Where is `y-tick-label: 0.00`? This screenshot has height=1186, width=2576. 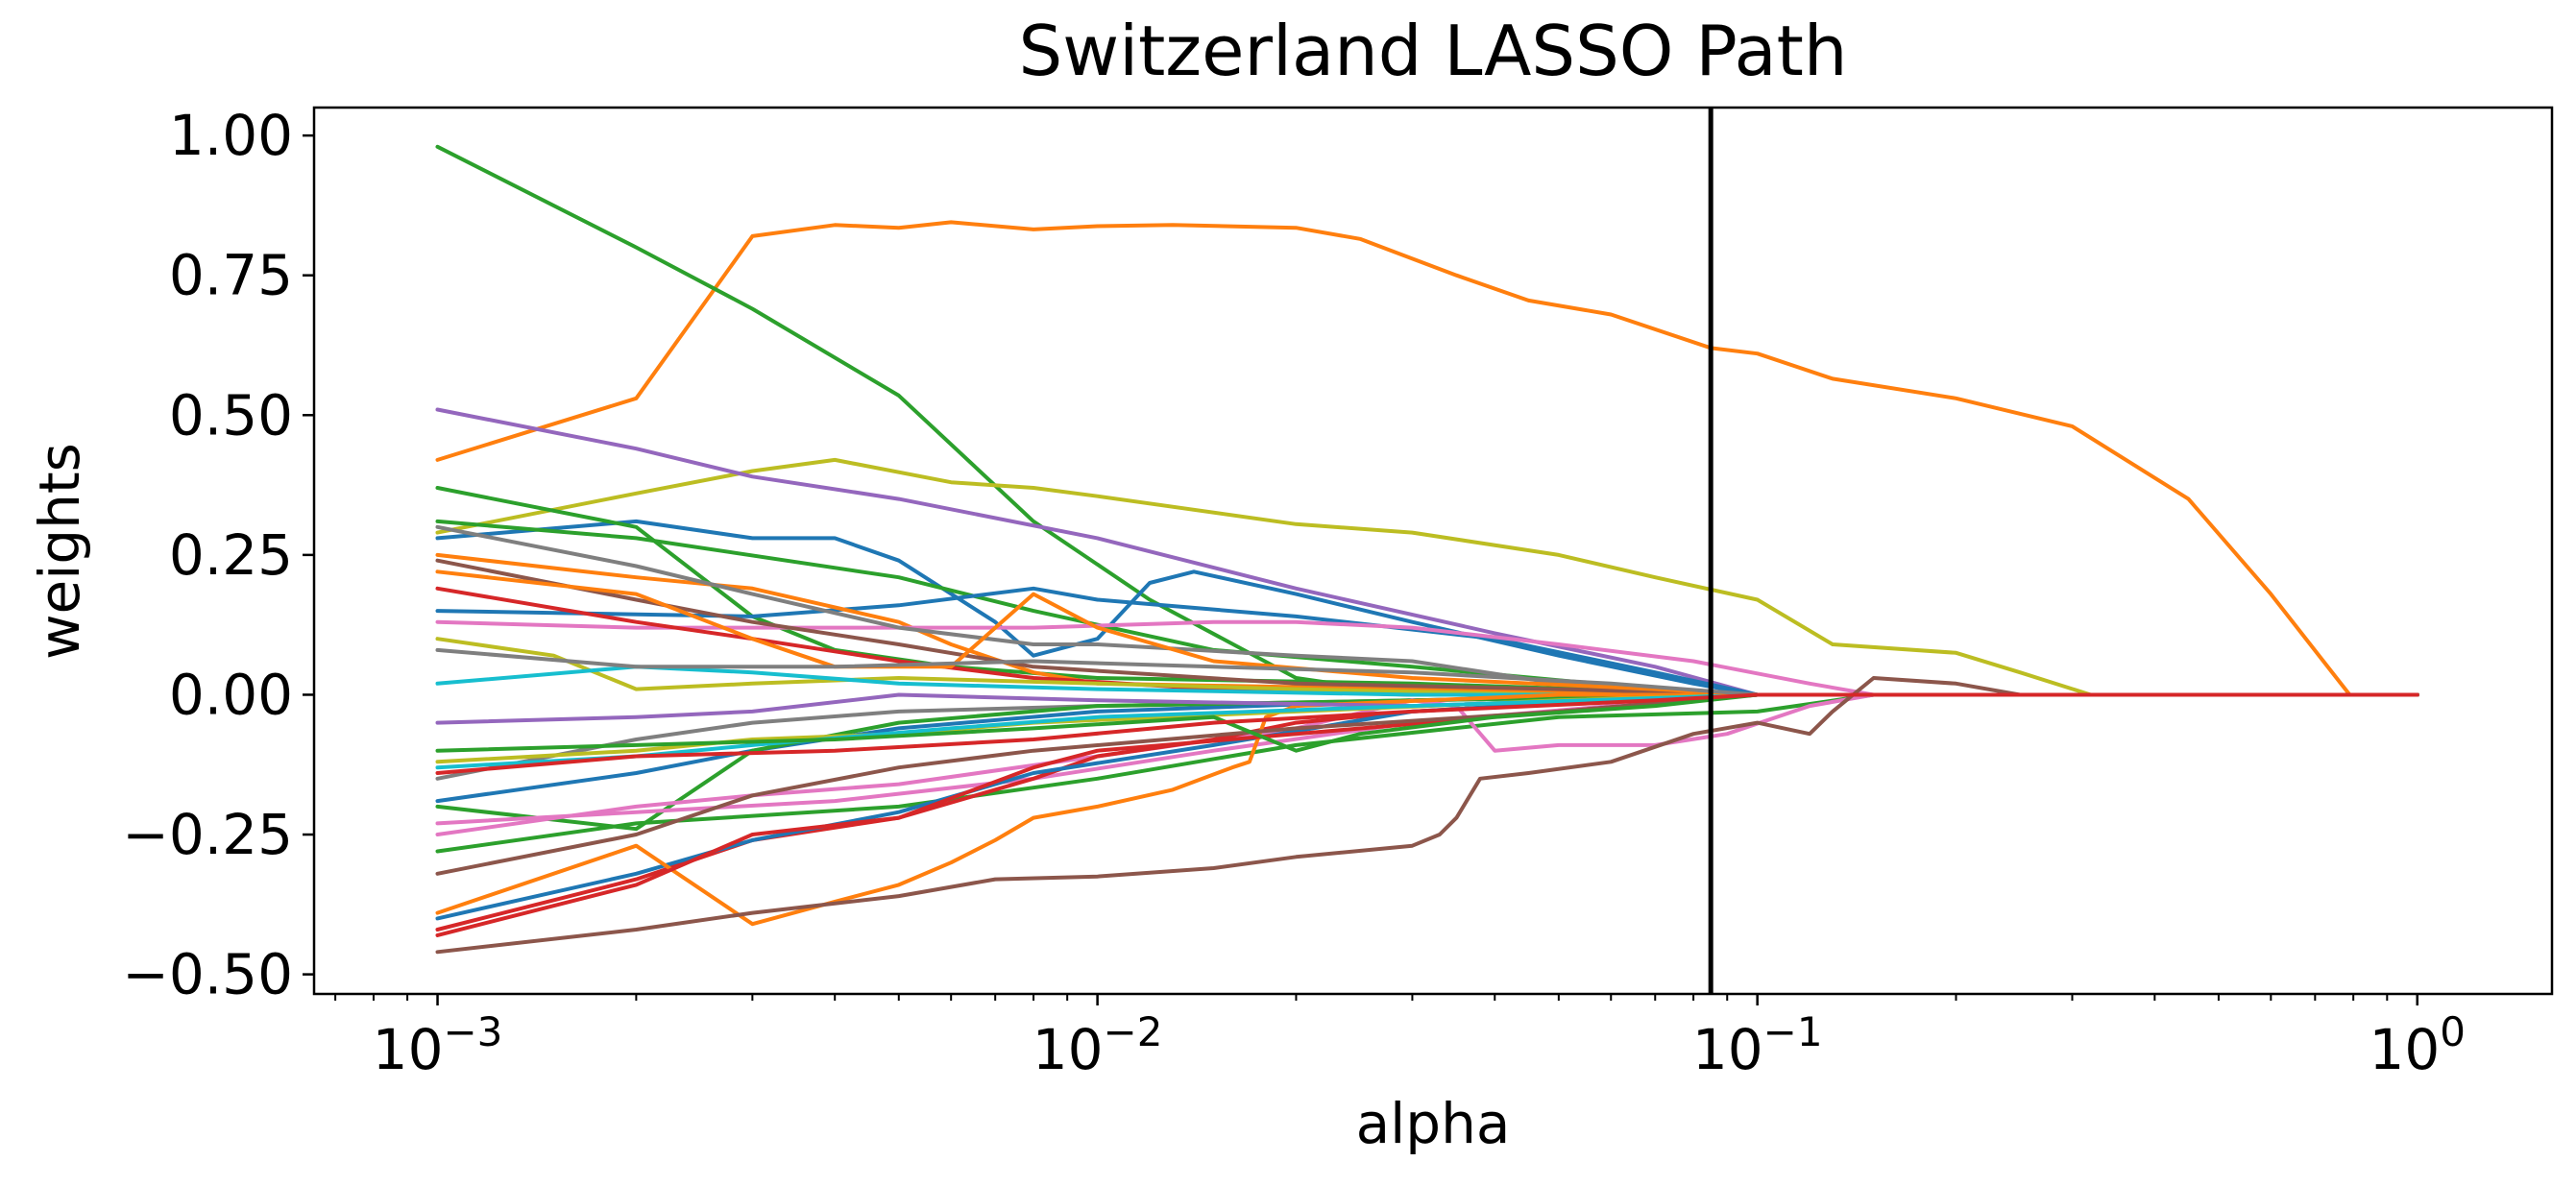 y-tick-label: 0.00 is located at coordinates (231, 695).